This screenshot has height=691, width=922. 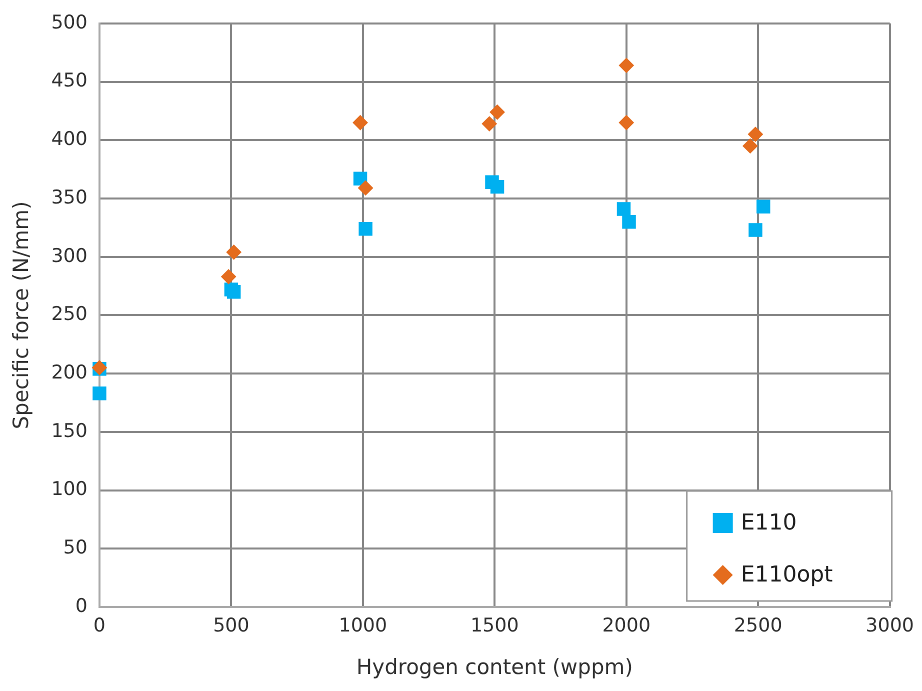 What do you see at coordinates (69, 372) in the screenshot?
I see `y-tick-label: 200` at bounding box center [69, 372].